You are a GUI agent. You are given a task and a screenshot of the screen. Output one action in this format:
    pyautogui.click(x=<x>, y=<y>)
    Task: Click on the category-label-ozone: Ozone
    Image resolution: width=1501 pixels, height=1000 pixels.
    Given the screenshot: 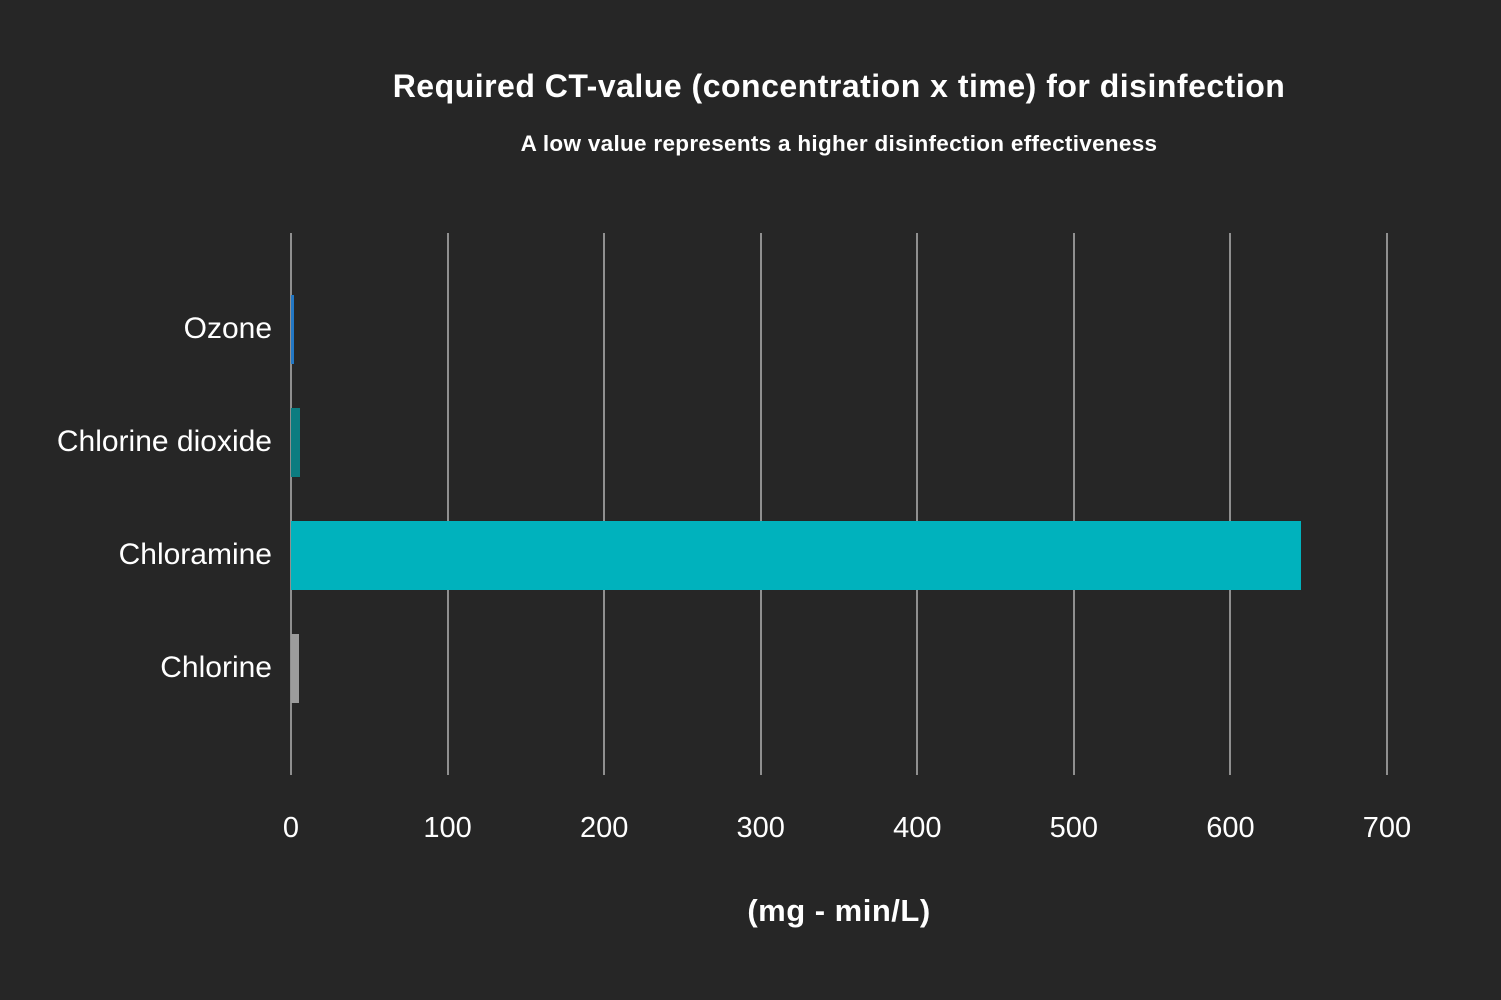 What is the action you would take?
    pyautogui.click(x=227, y=328)
    